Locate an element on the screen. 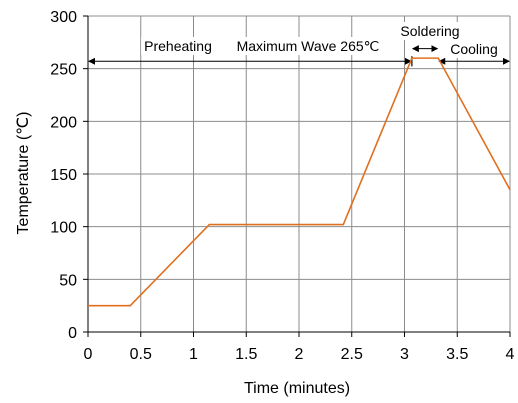  x-tick-label-7: 3.5 is located at coordinates (457, 354).